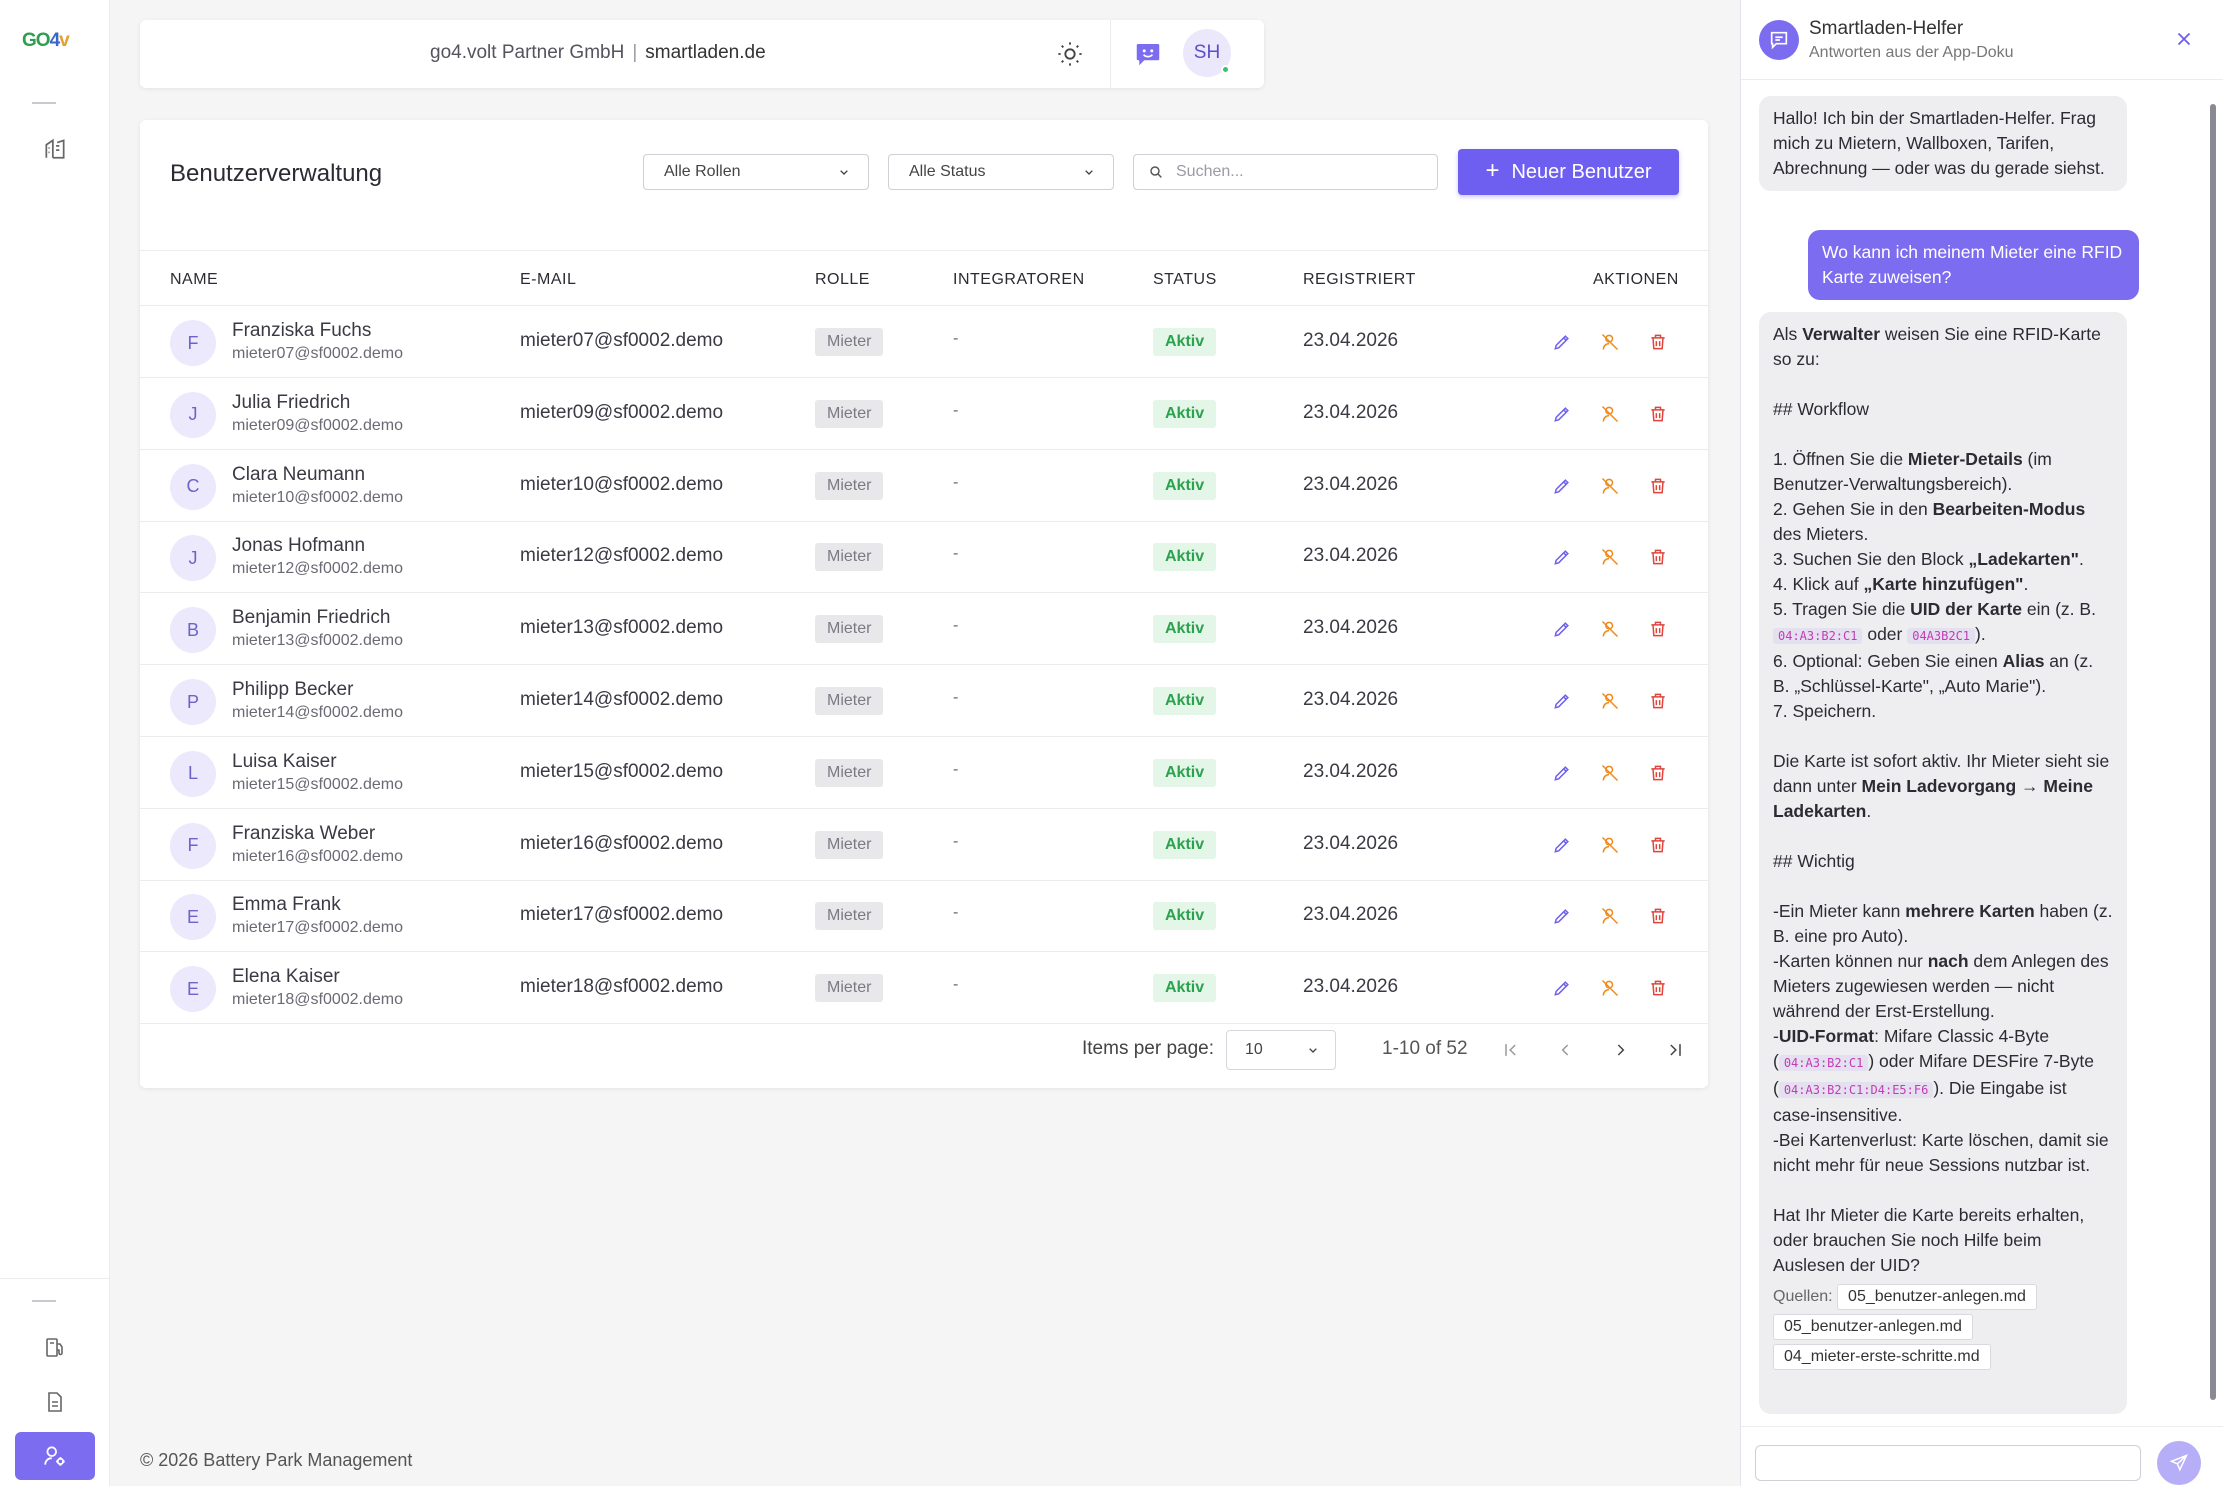  Describe the element at coordinates (1620, 1050) in the screenshot. I see `next-page-button` at that location.